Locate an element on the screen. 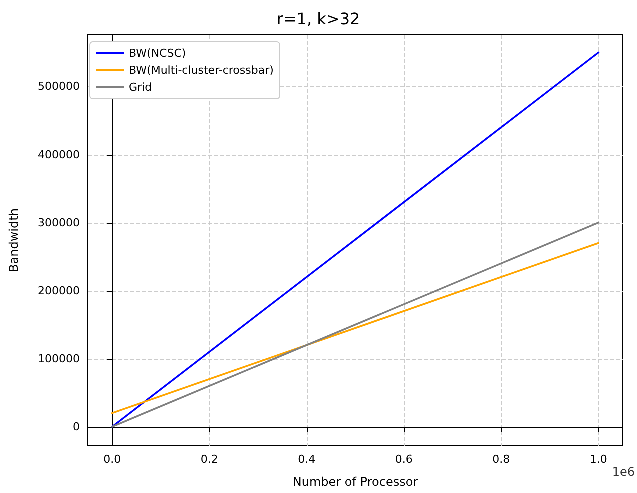  y-tick-label: 300000 is located at coordinates (59, 223).